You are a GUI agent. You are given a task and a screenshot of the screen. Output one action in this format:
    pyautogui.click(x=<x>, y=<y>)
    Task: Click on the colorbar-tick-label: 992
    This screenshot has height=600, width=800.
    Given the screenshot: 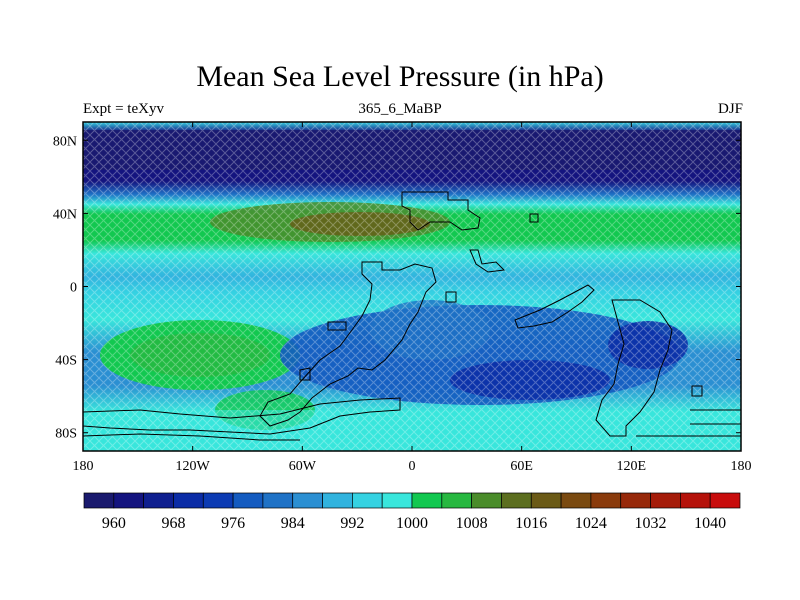 What is the action you would take?
    pyautogui.click(x=352, y=523)
    